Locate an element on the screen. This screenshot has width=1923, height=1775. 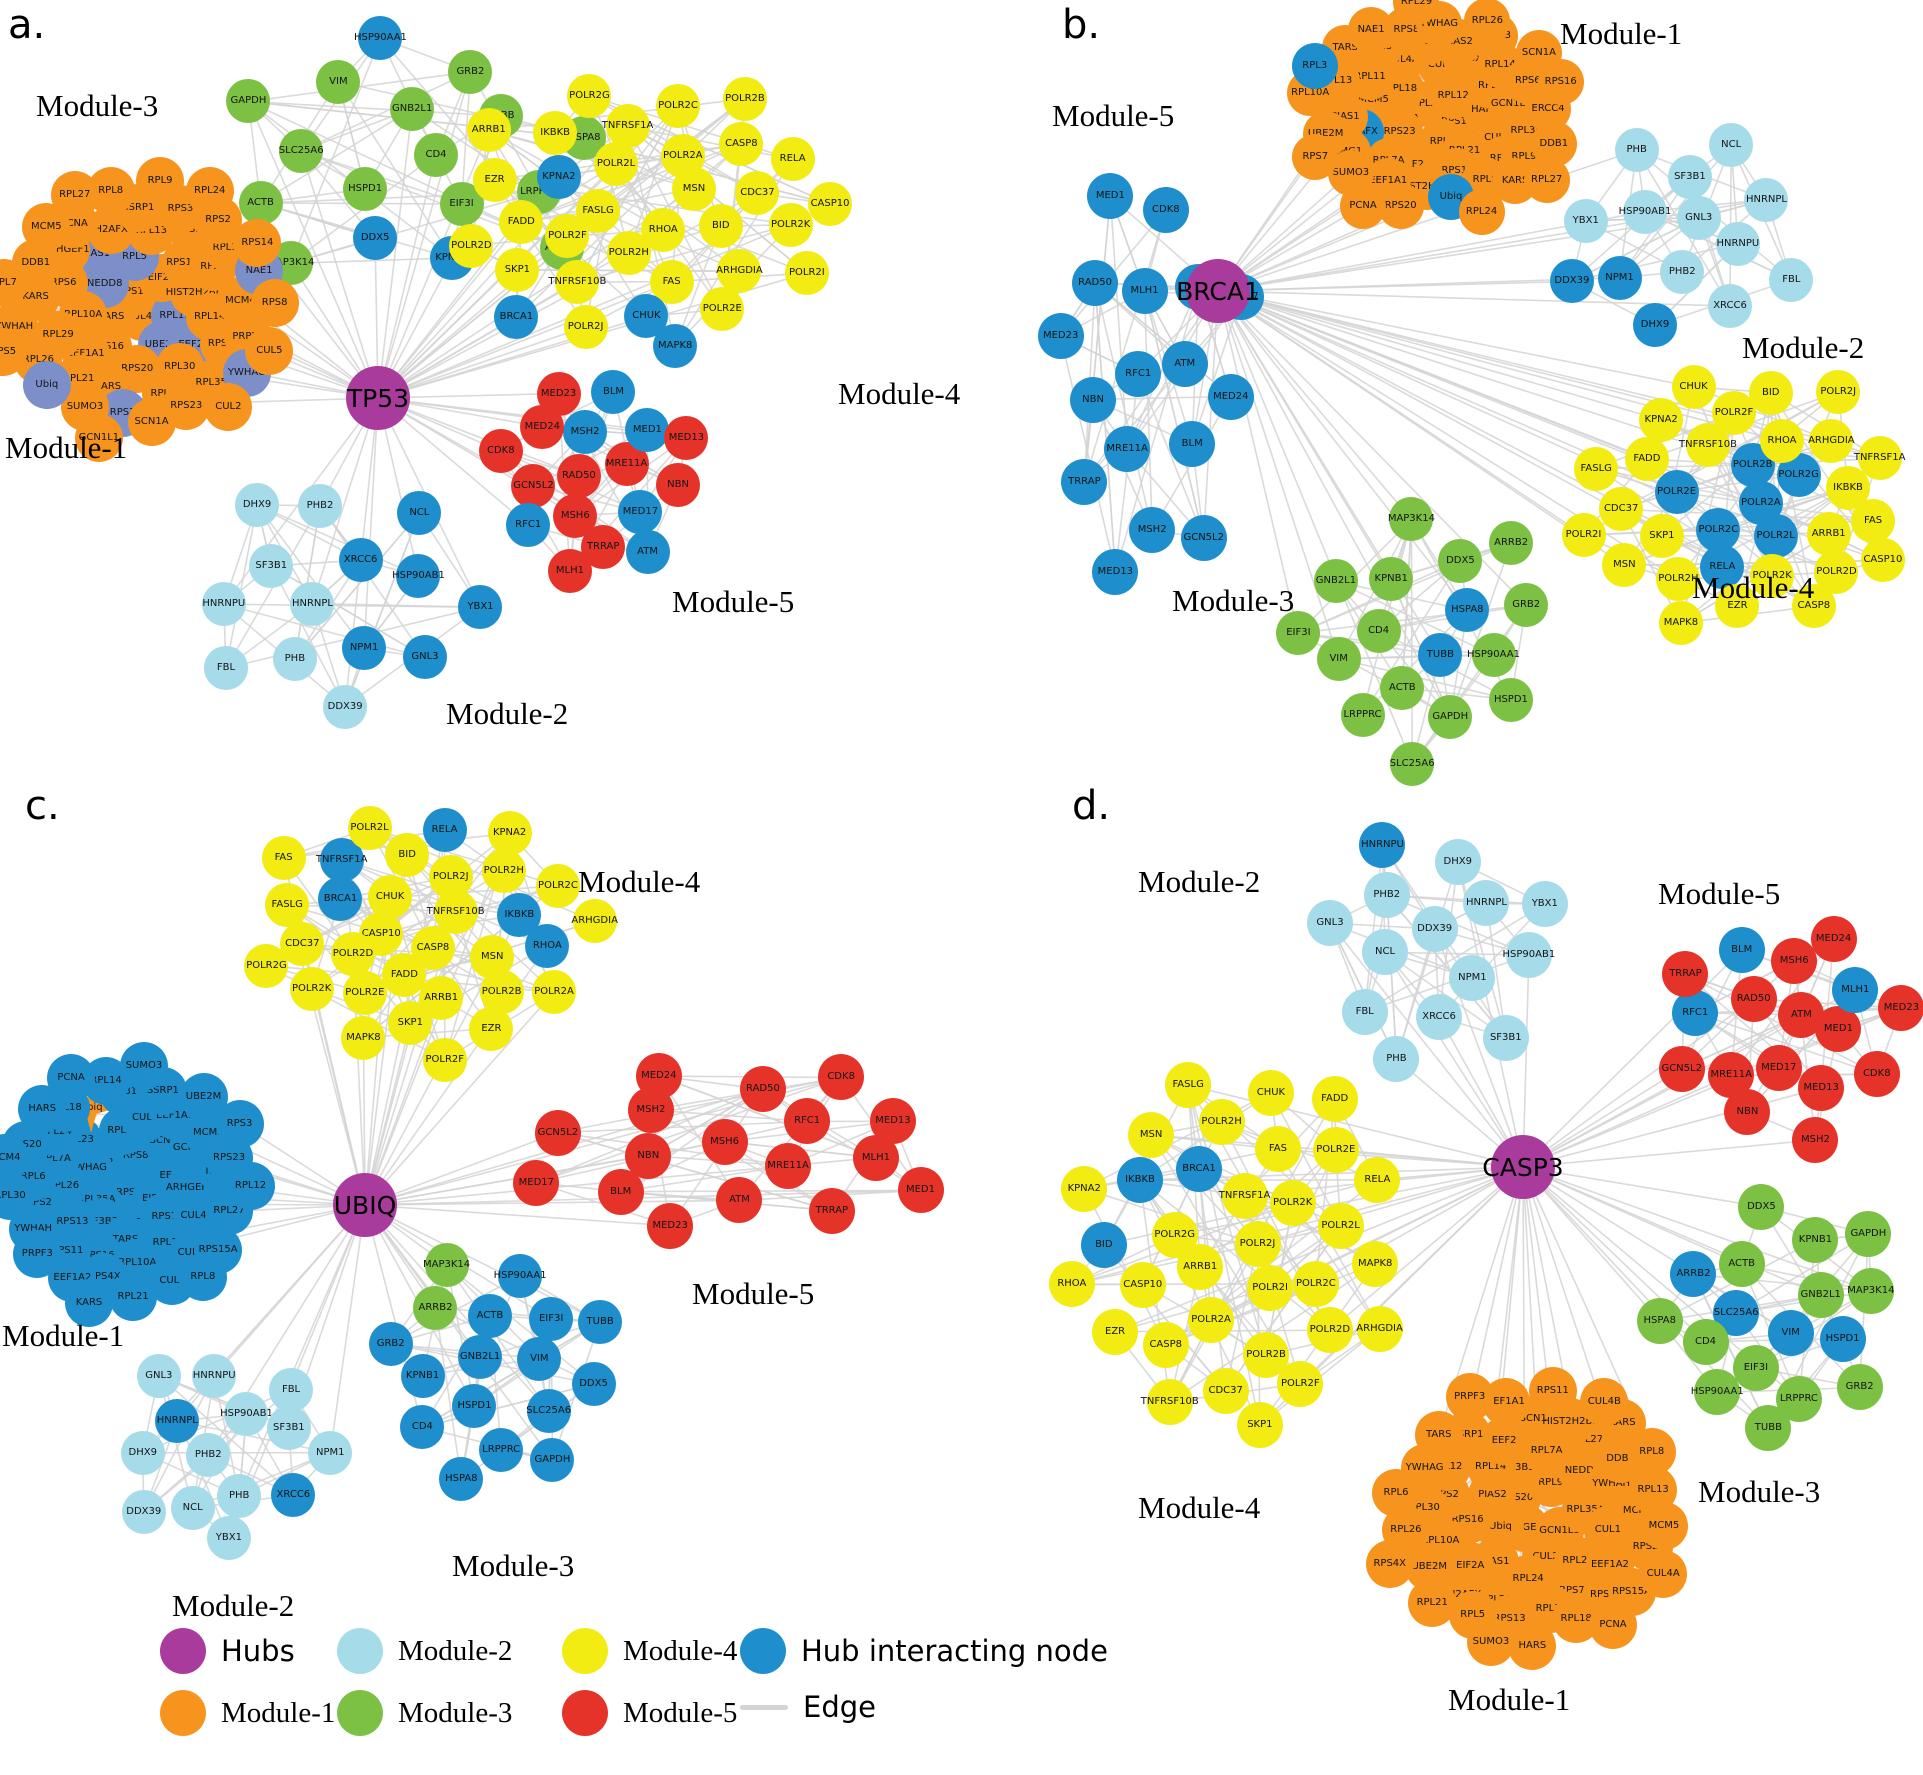
node-rpl21: RPL21 is located at coordinates (1432, 1603).